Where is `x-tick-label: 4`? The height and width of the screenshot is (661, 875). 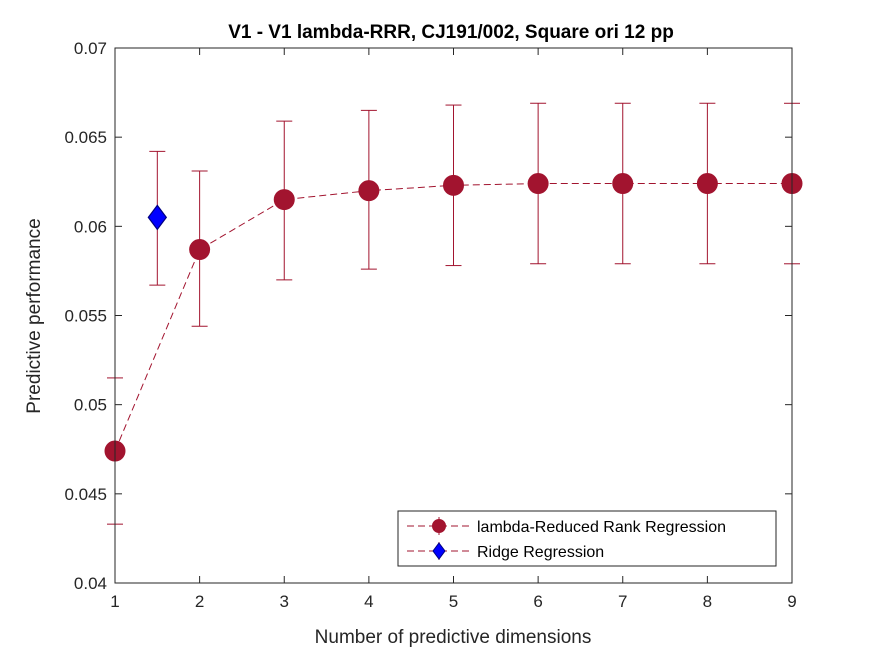
x-tick-label: 4 is located at coordinates (368, 601).